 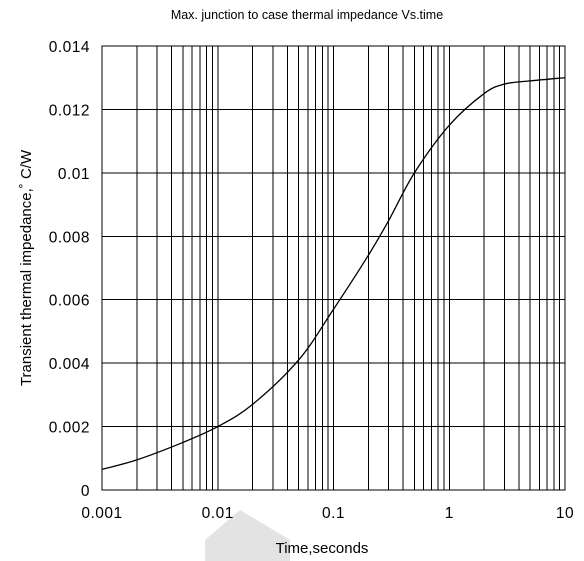 I want to click on y-tick-label: 0, so click(x=85, y=491).